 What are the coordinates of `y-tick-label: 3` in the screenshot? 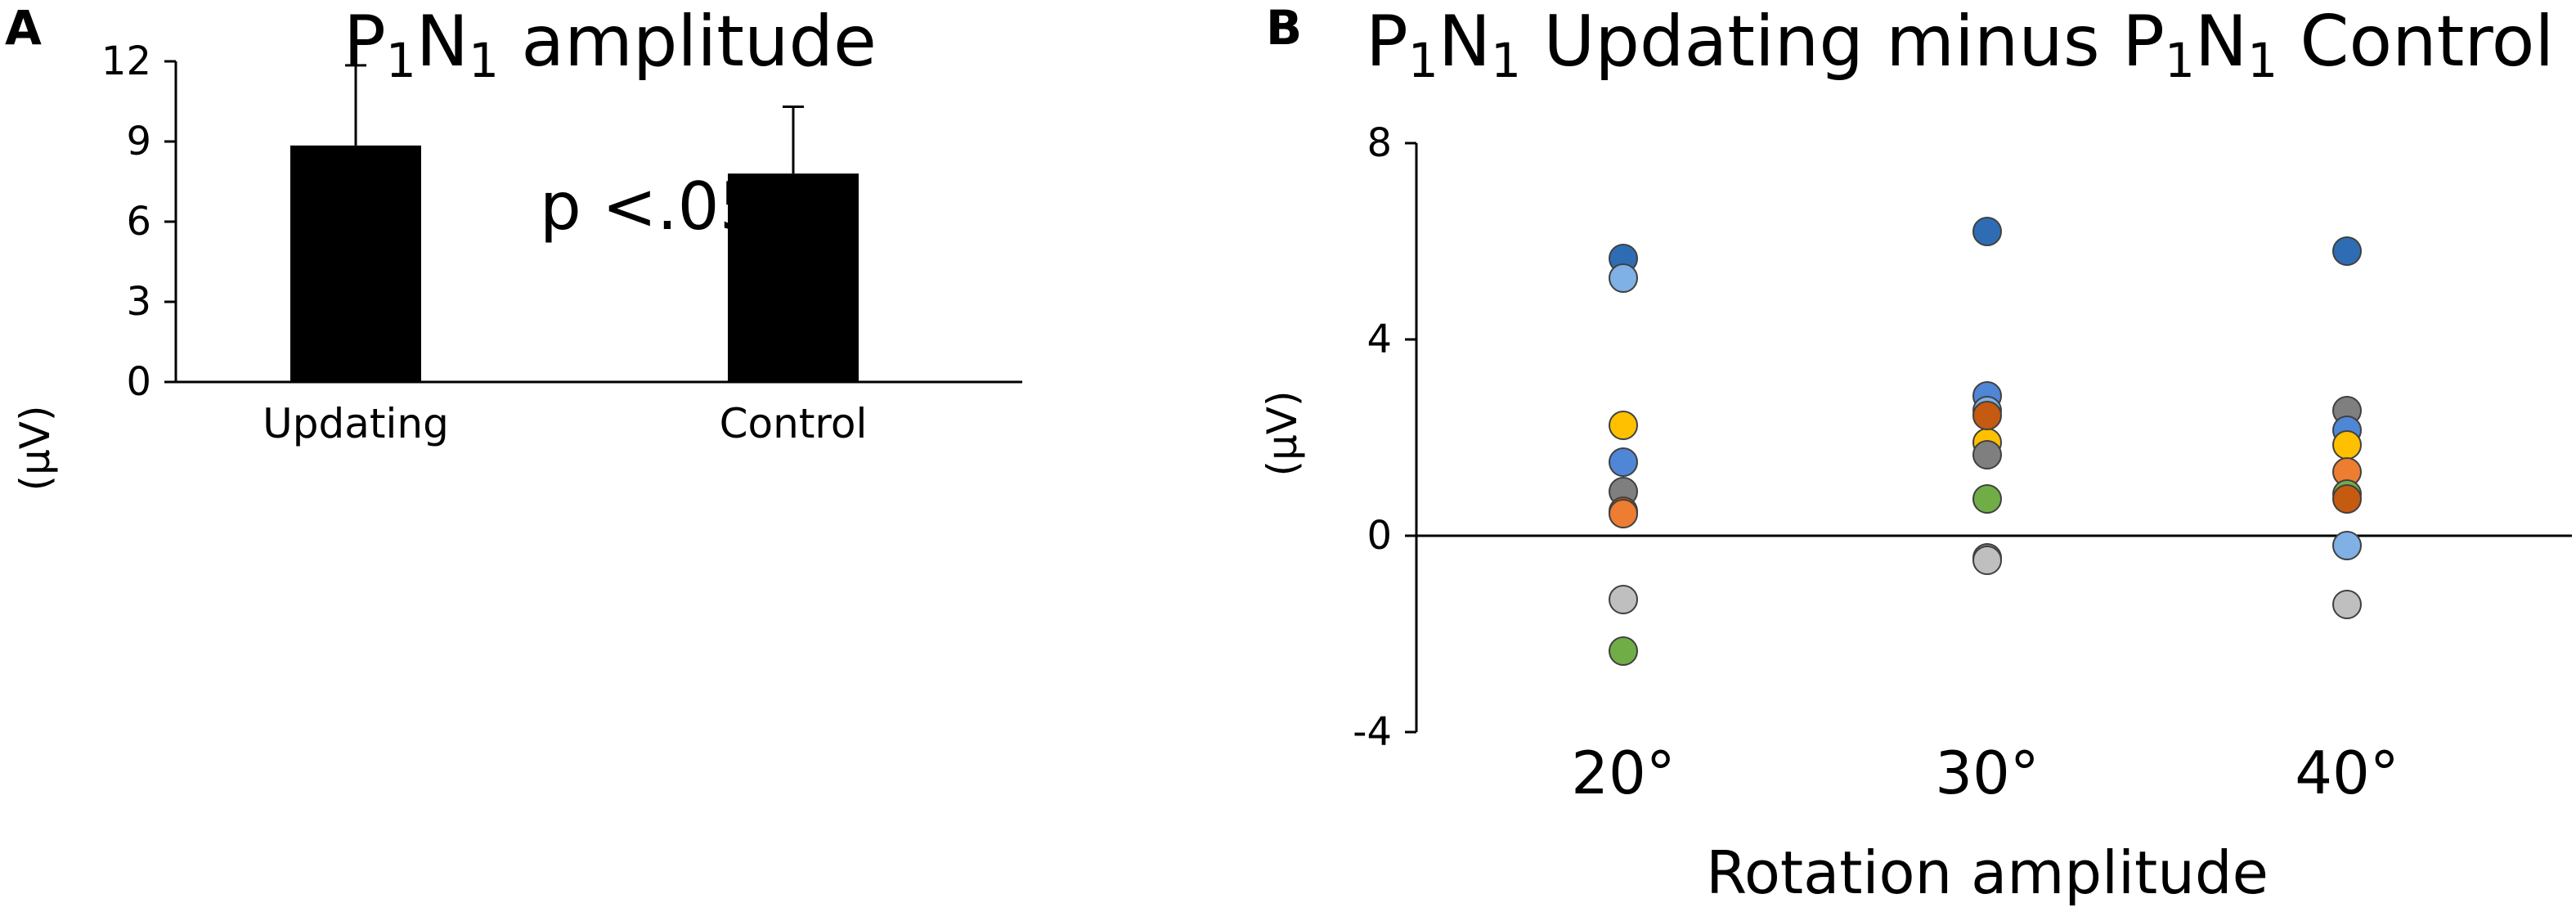 It's located at (138, 302).